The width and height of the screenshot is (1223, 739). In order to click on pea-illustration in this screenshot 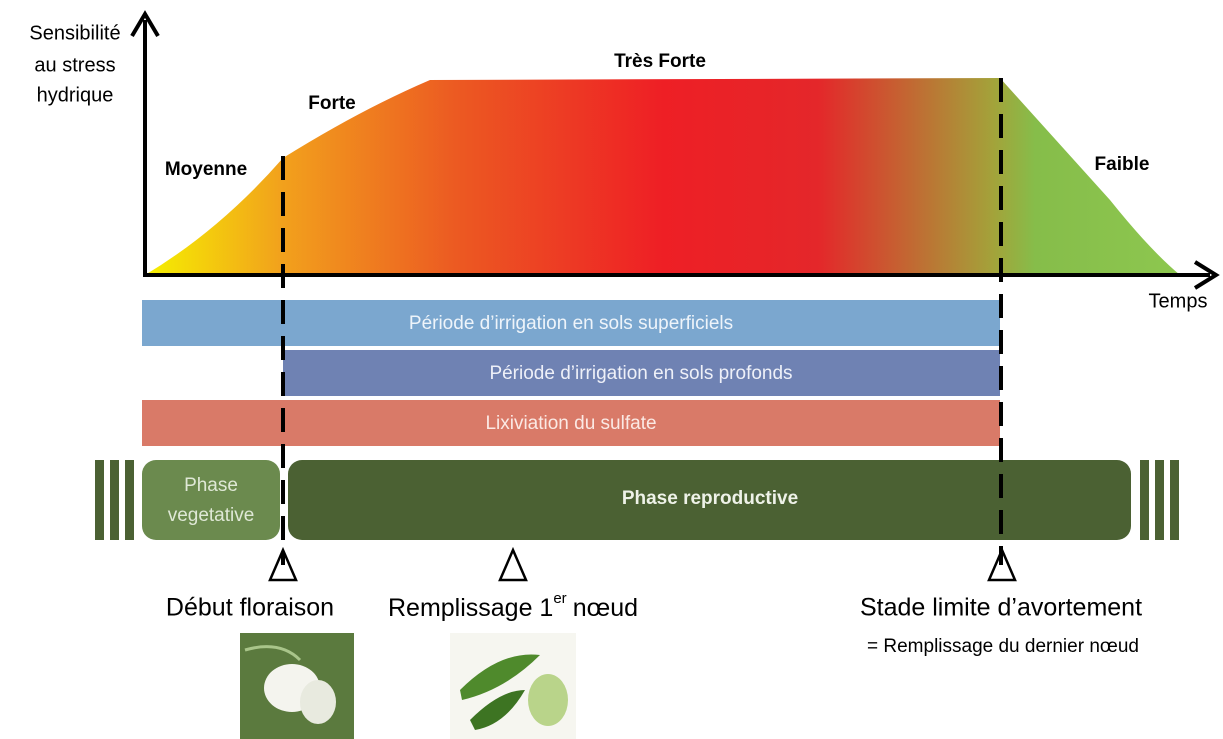, I will do `click(513, 686)`.